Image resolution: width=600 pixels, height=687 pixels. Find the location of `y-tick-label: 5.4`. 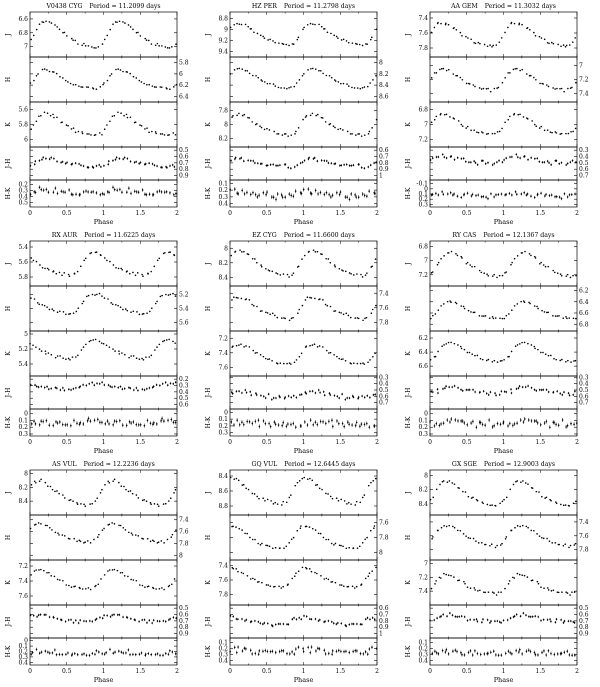

y-tick-label: 5.4 is located at coordinates (184, 309).